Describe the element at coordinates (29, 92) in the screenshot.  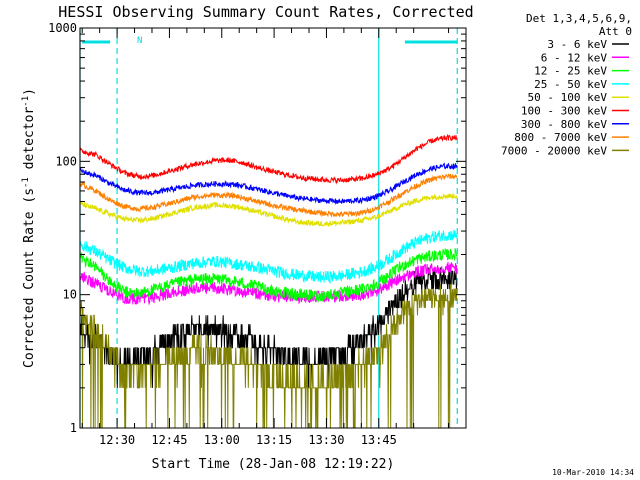
I see `y-axis-label-part: )` at that location.